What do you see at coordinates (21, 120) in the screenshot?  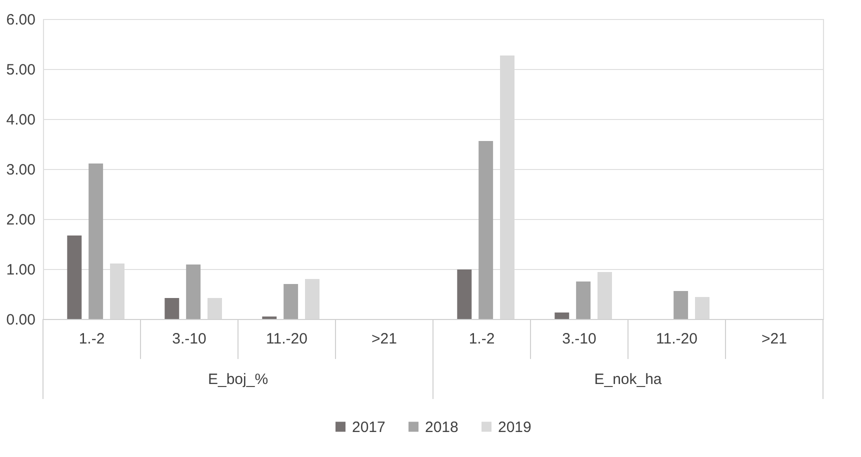 I see `y-tick-label: 4.00` at bounding box center [21, 120].